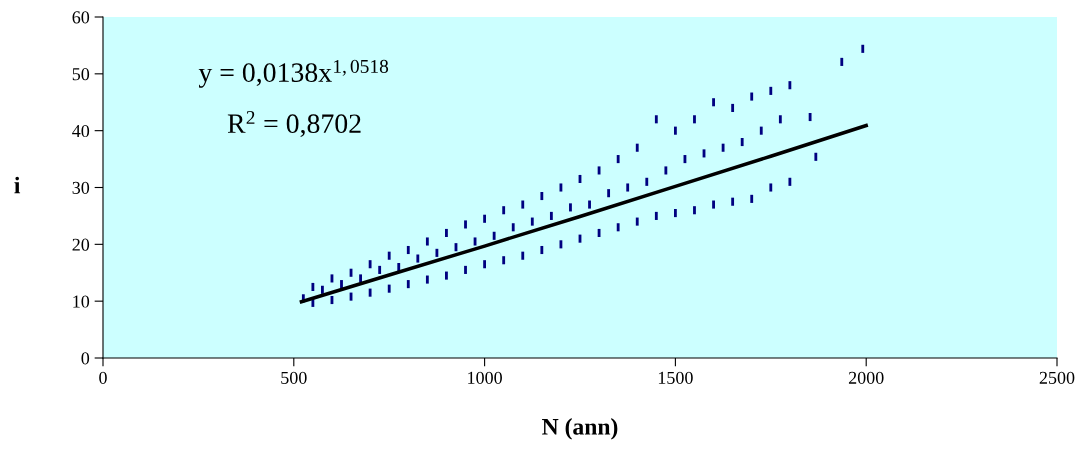  What do you see at coordinates (81, 244) in the screenshot?
I see `y-tick-label: 20` at bounding box center [81, 244].